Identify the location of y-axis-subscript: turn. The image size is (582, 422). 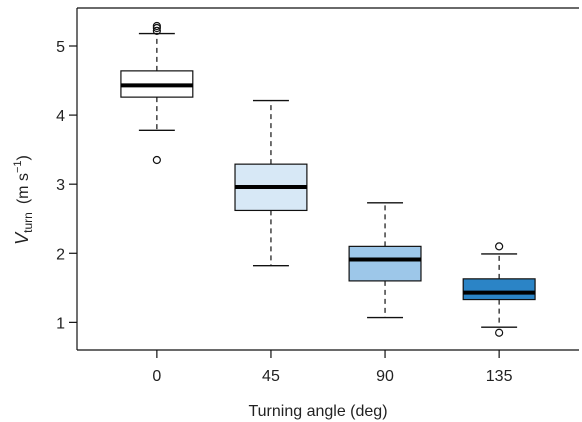
(28, 222).